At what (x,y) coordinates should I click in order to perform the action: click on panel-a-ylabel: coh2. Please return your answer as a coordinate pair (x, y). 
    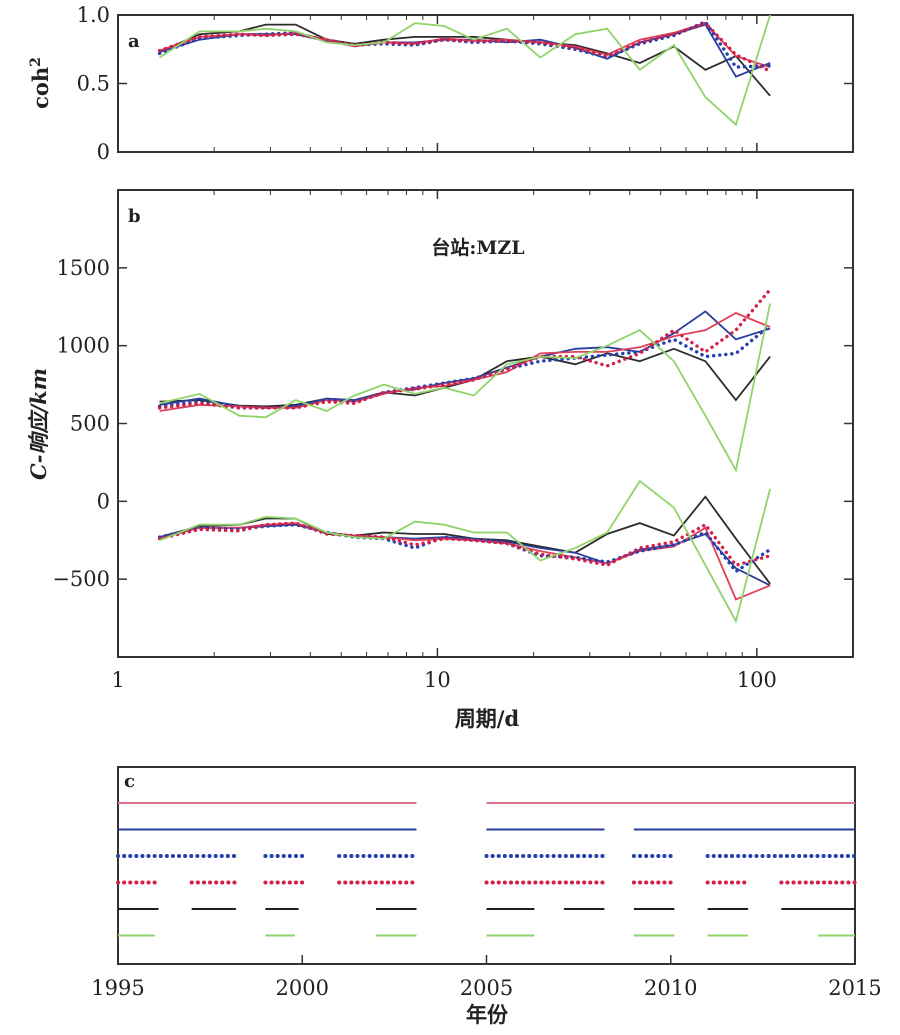
    Looking at the image, I should click on (40, 83).